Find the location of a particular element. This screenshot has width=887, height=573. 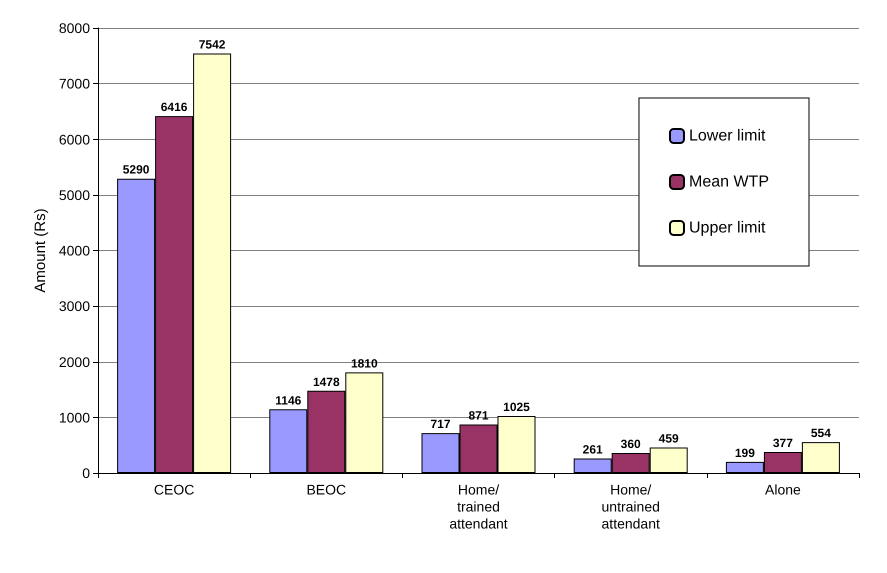

x-tick-label: Alone is located at coordinates (783, 490).